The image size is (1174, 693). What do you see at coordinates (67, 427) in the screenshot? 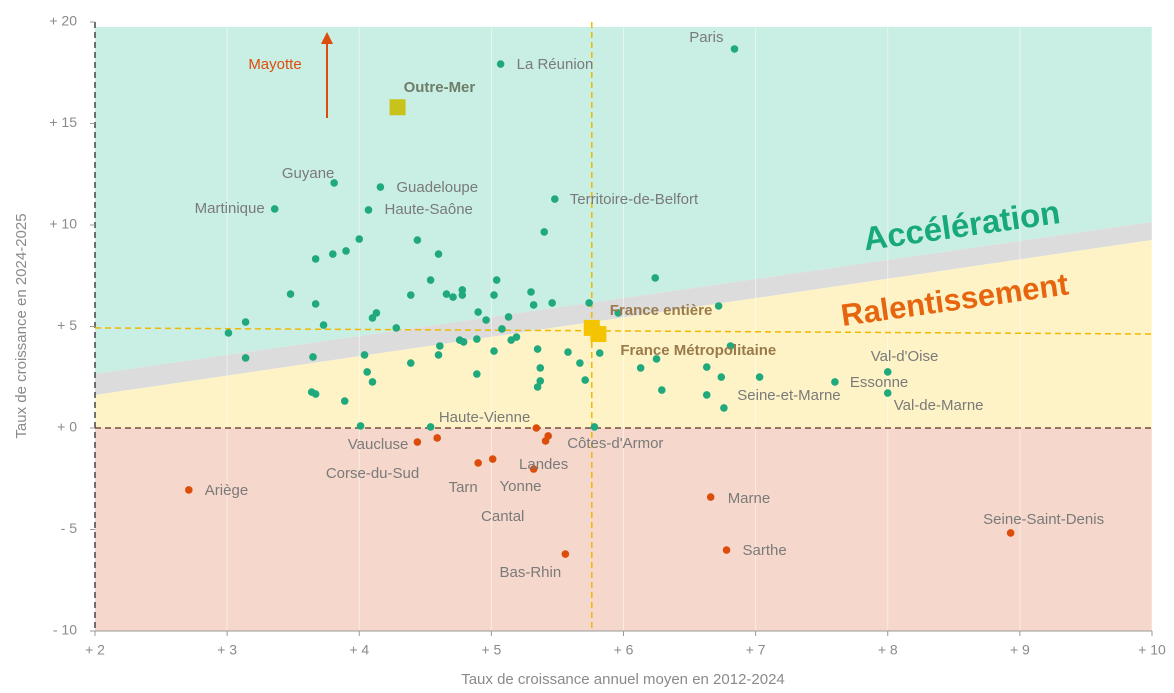
I see `y-tick-label: + 0` at bounding box center [67, 427].